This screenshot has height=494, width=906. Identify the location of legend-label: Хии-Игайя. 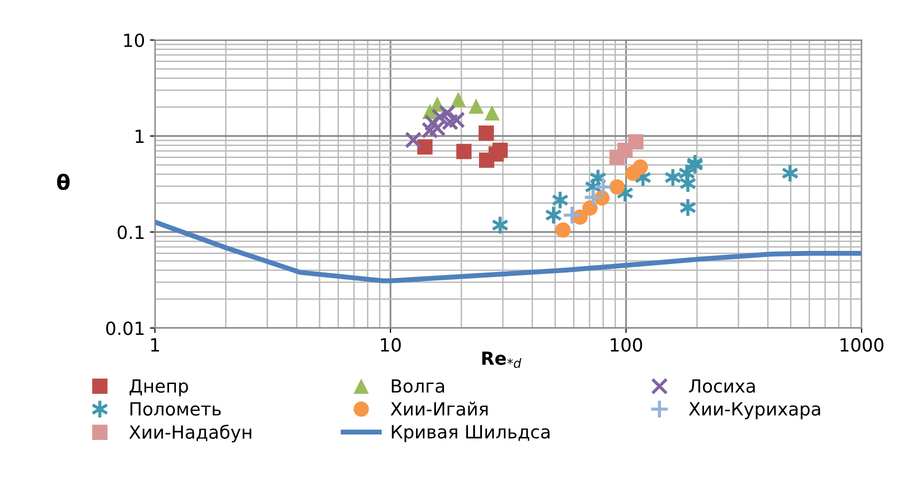
(439, 409).